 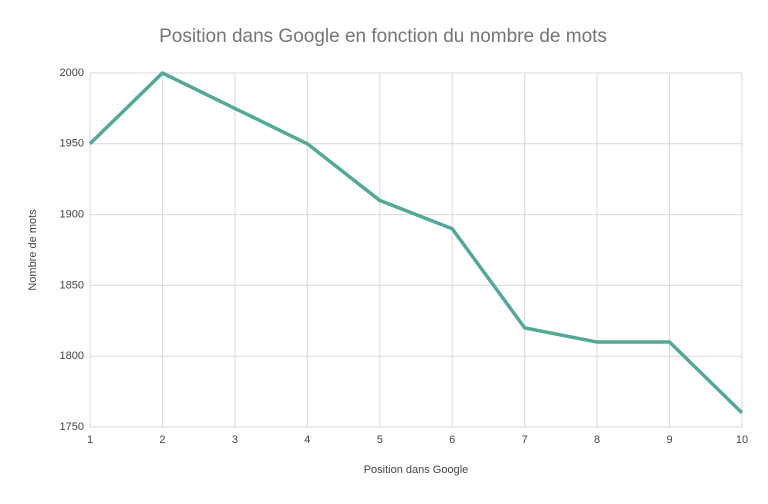 I want to click on y-axis-label: Nombre de mots, so click(x=33, y=250).